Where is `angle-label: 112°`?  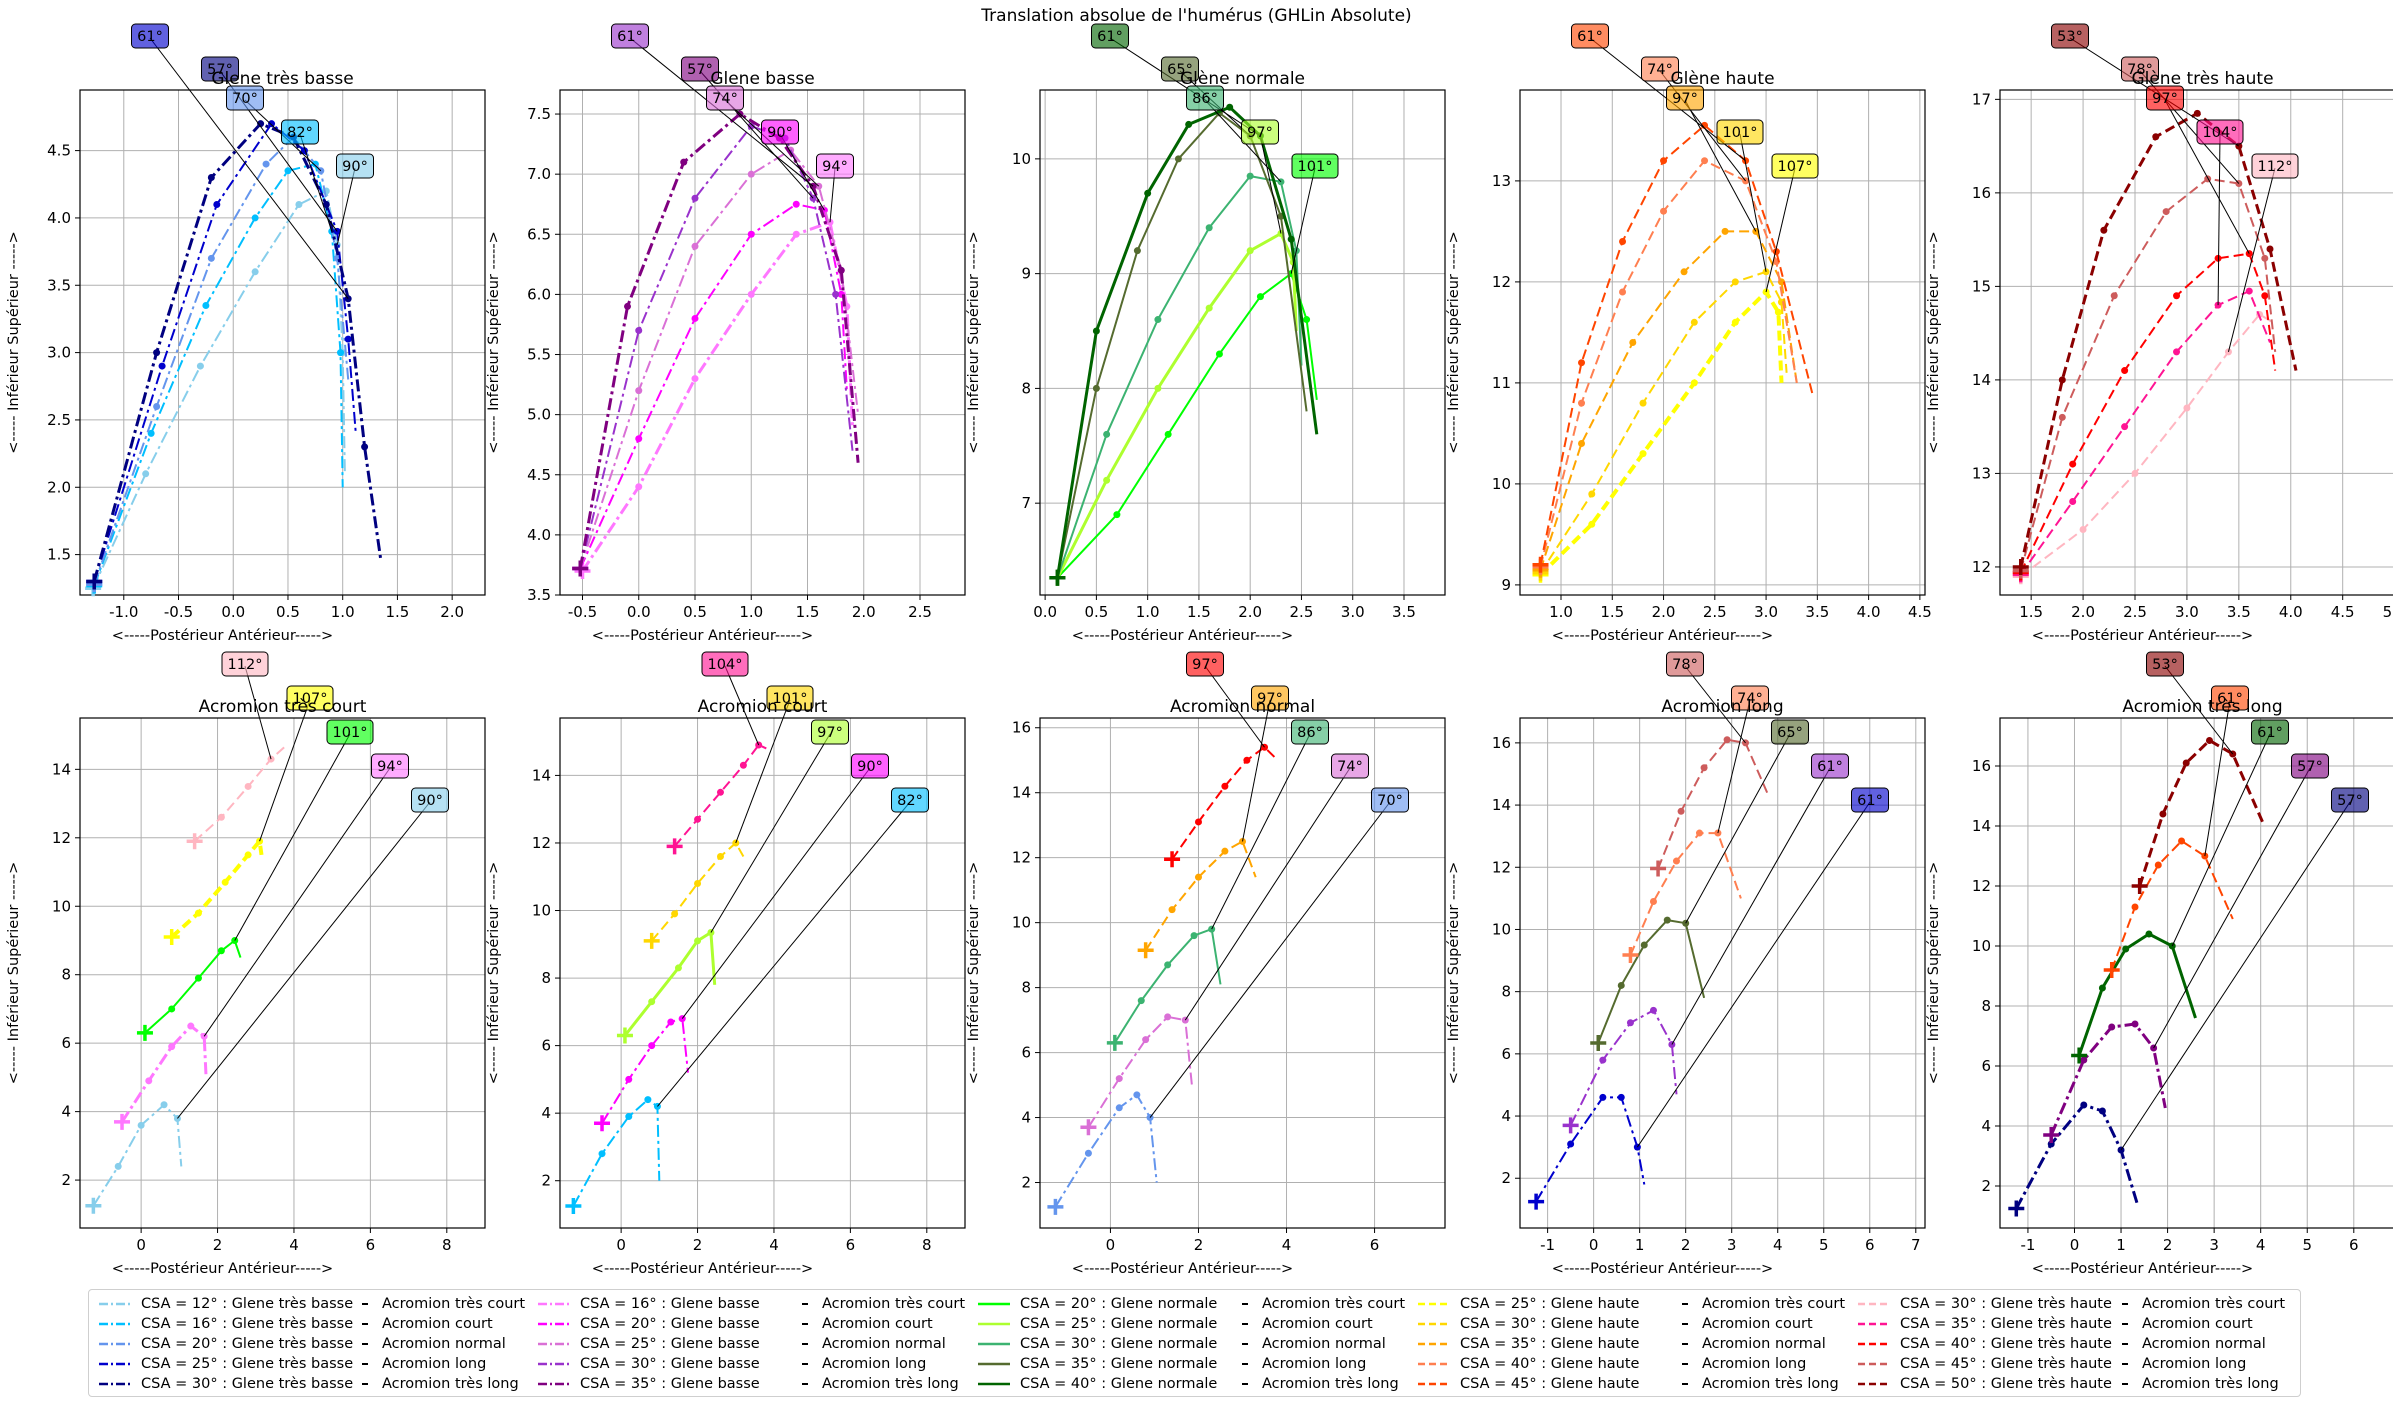 angle-label: 112° is located at coordinates (245, 665).